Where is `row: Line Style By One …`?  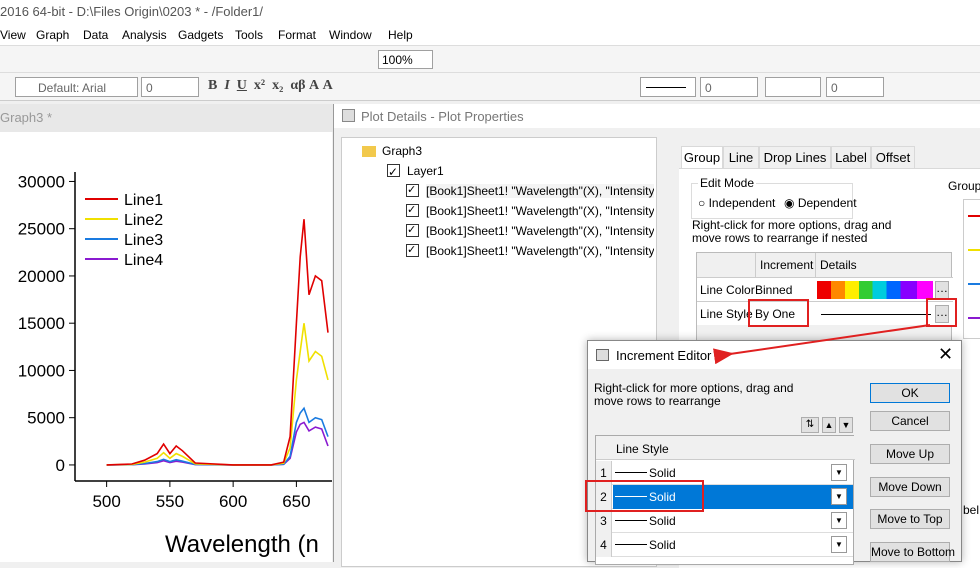 row: Line Style By One … is located at coordinates (825, 313).